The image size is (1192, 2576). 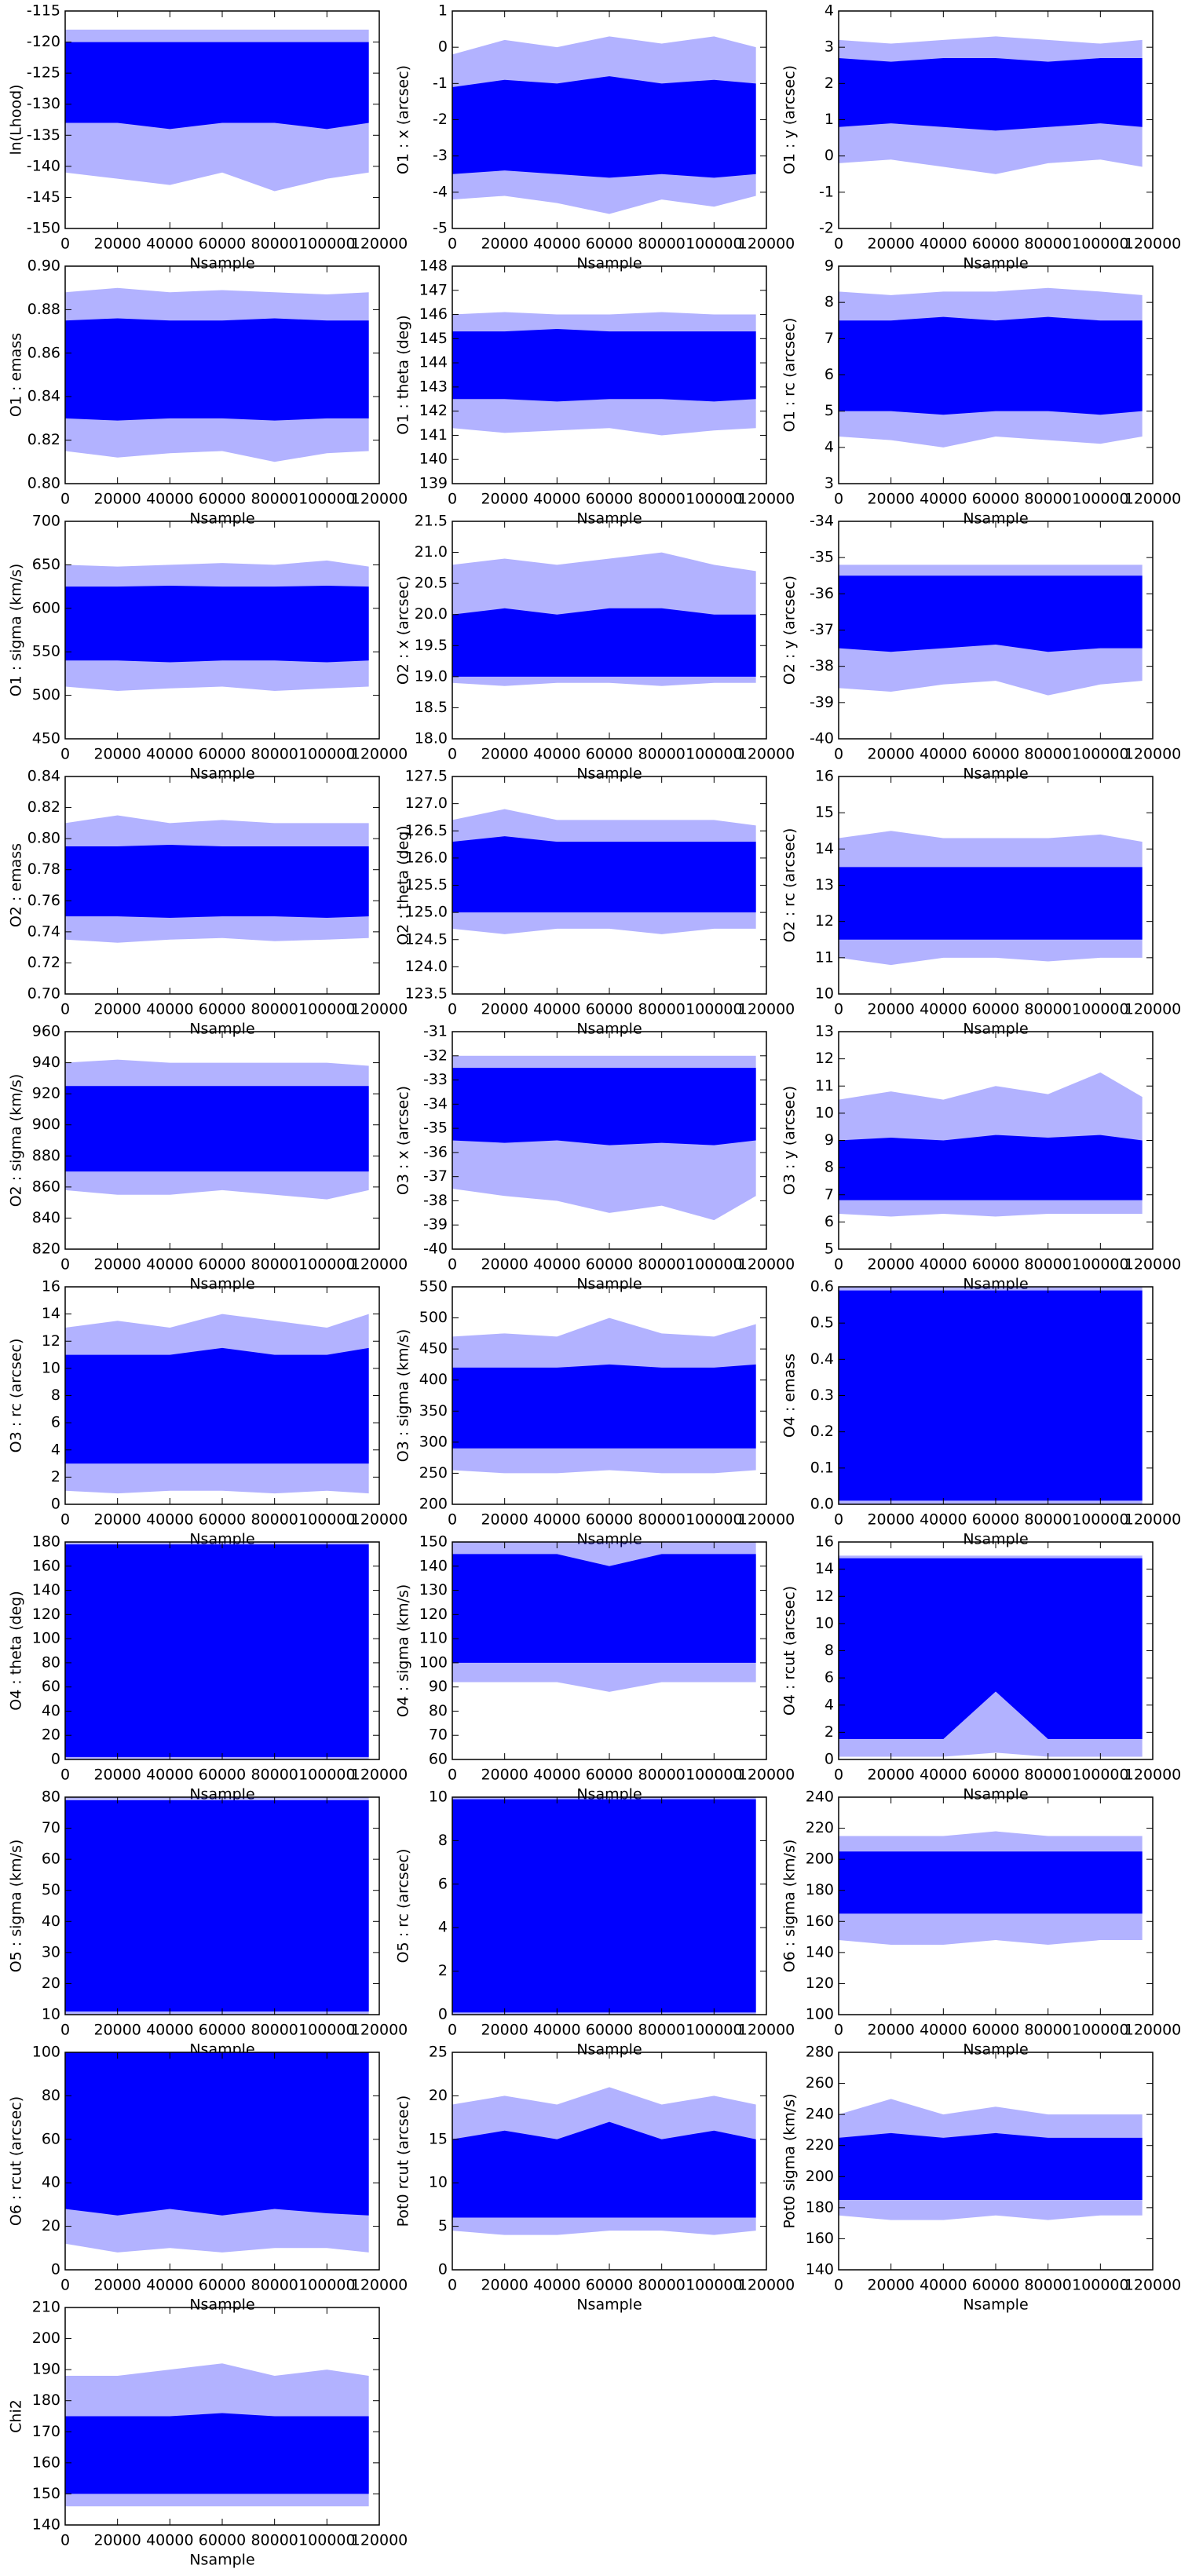 I want to click on y-tick-label: 200, so click(x=433, y=1505).